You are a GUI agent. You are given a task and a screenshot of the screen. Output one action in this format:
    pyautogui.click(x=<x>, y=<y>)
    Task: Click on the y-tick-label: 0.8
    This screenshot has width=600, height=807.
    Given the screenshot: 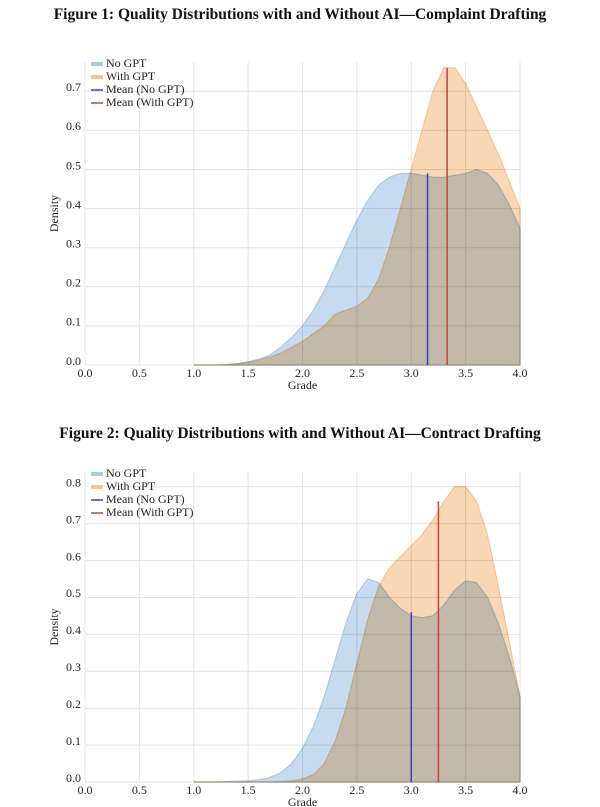 What is the action you would take?
    pyautogui.click(x=73, y=483)
    